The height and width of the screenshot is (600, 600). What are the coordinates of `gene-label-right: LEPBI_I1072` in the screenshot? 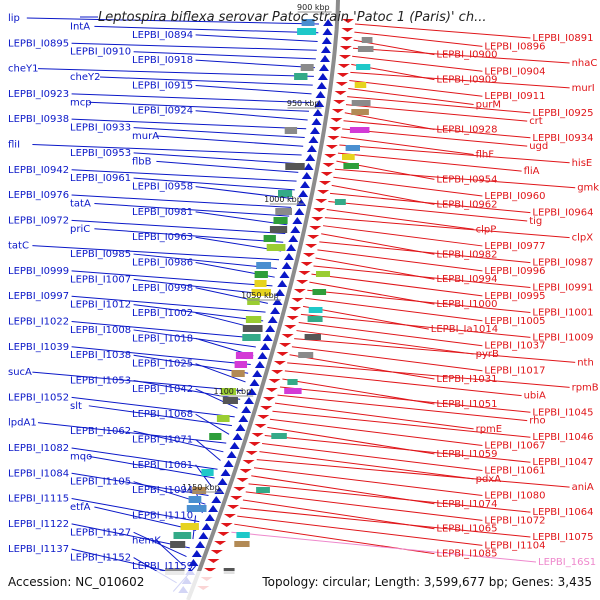 It's located at (514, 520).